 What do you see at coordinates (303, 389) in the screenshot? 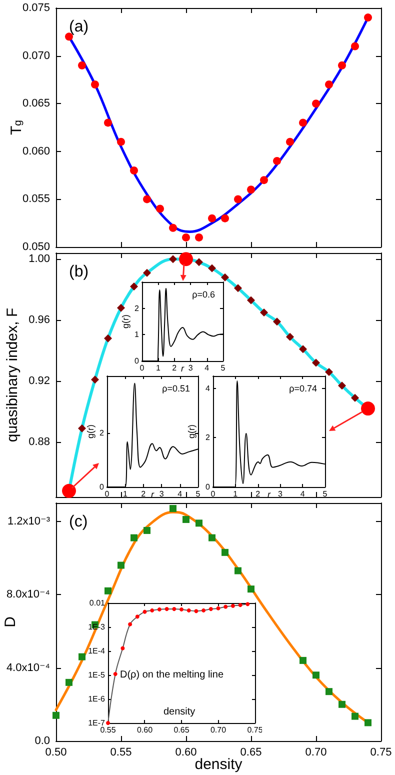
I see `annotation: ρ=0.74` at bounding box center [303, 389].